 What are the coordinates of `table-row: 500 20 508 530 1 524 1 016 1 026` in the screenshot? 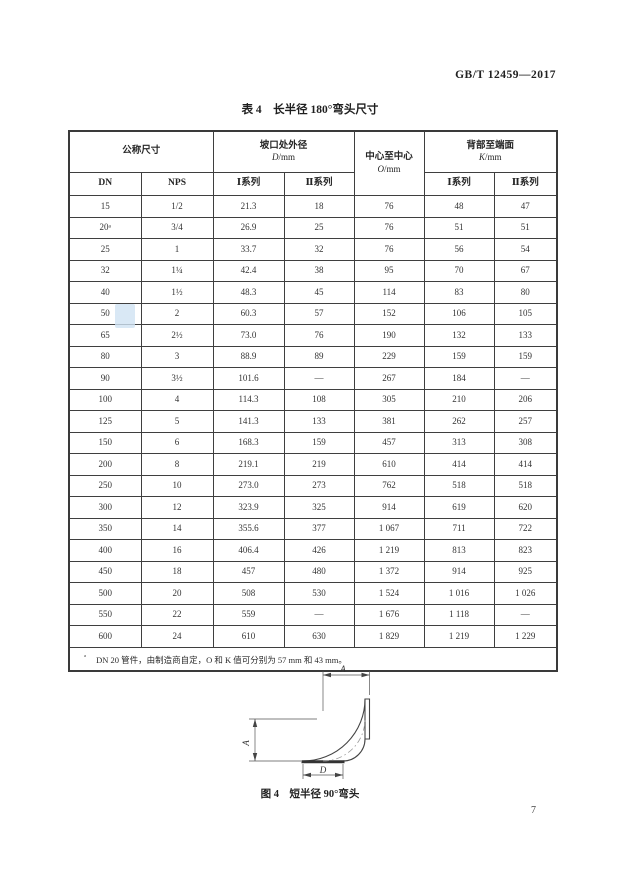 It's located at (313, 593).